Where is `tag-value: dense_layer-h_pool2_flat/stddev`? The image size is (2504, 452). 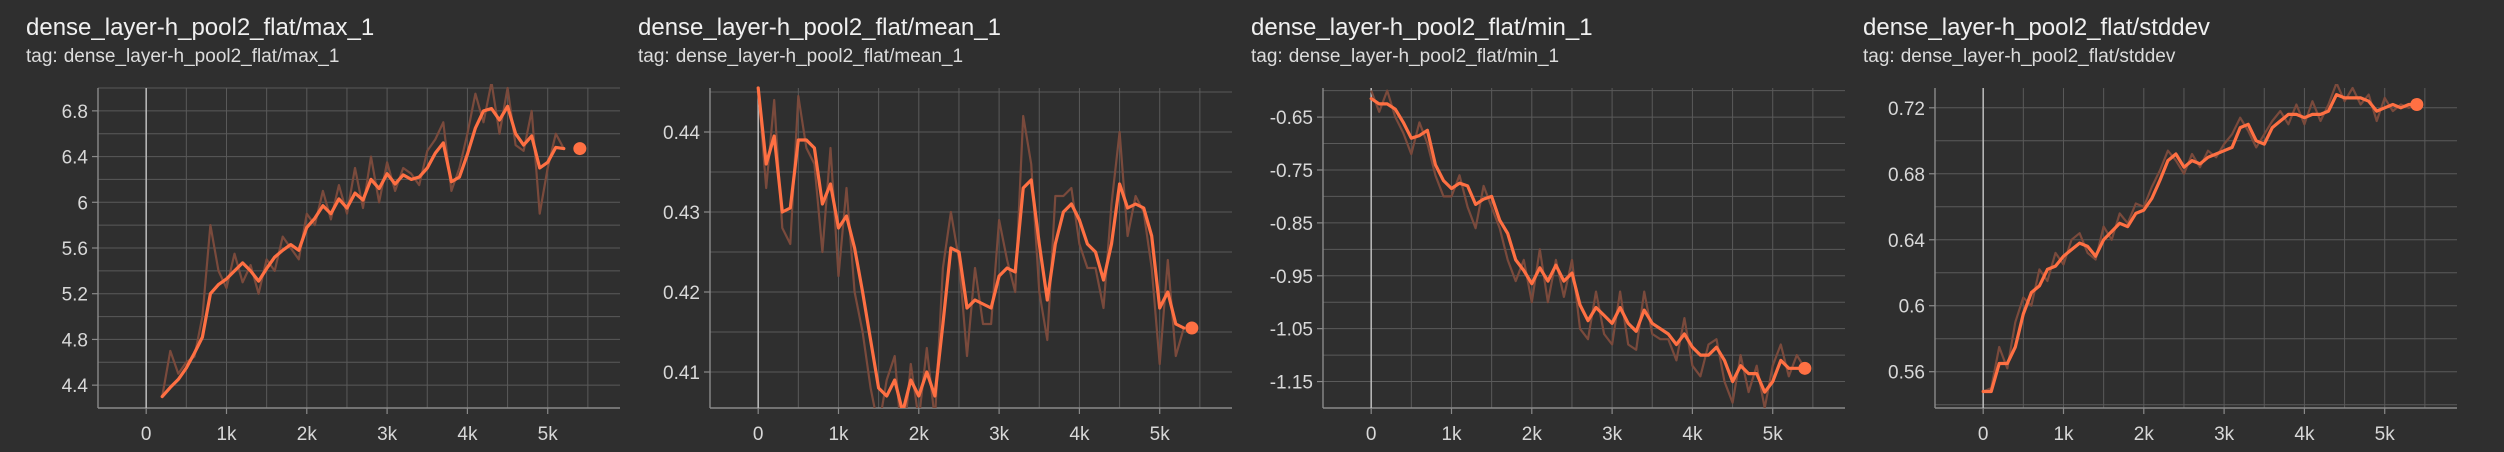 tag-value: dense_layer-h_pool2_flat/stddev is located at coordinates (2038, 56).